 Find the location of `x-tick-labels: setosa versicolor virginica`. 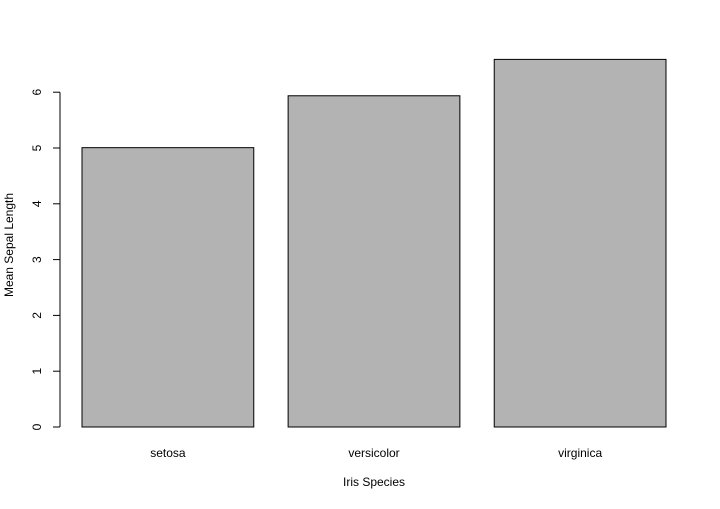

x-tick-labels: setosa versicolor virginica is located at coordinates (376, 453).